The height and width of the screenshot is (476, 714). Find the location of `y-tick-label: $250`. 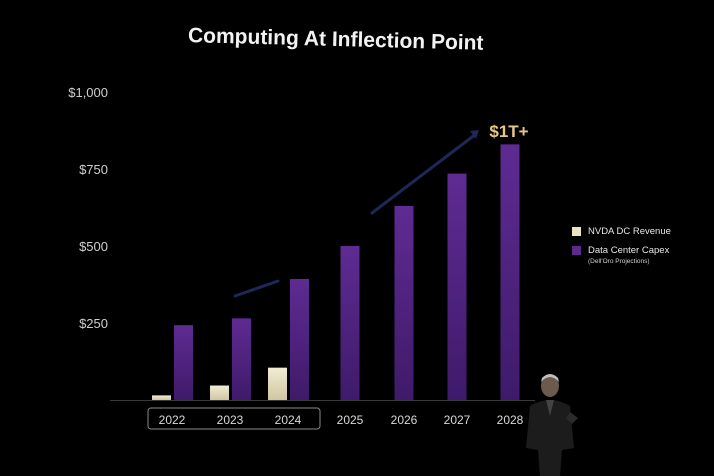

y-tick-label: $250 is located at coordinates (93, 323).